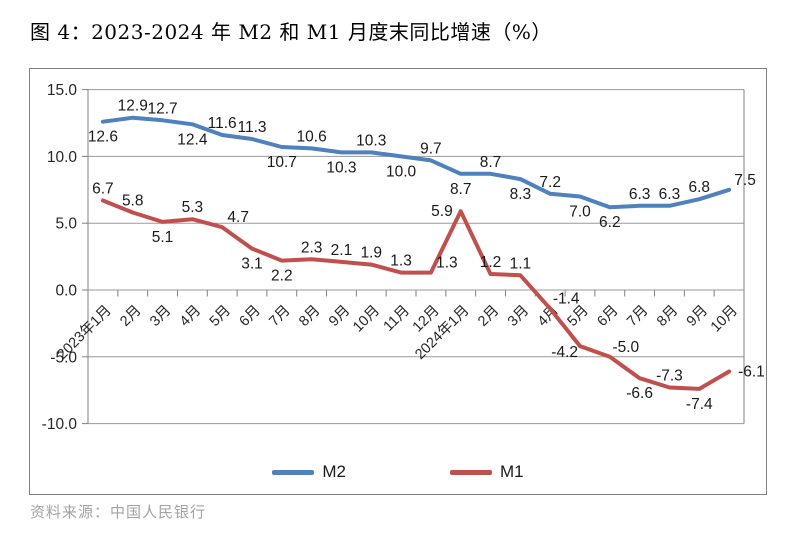 This screenshot has width=800, height=534. What do you see at coordinates (133, 201) in the screenshot?
I see `svg-text: 5.8` at bounding box center [133, 201].